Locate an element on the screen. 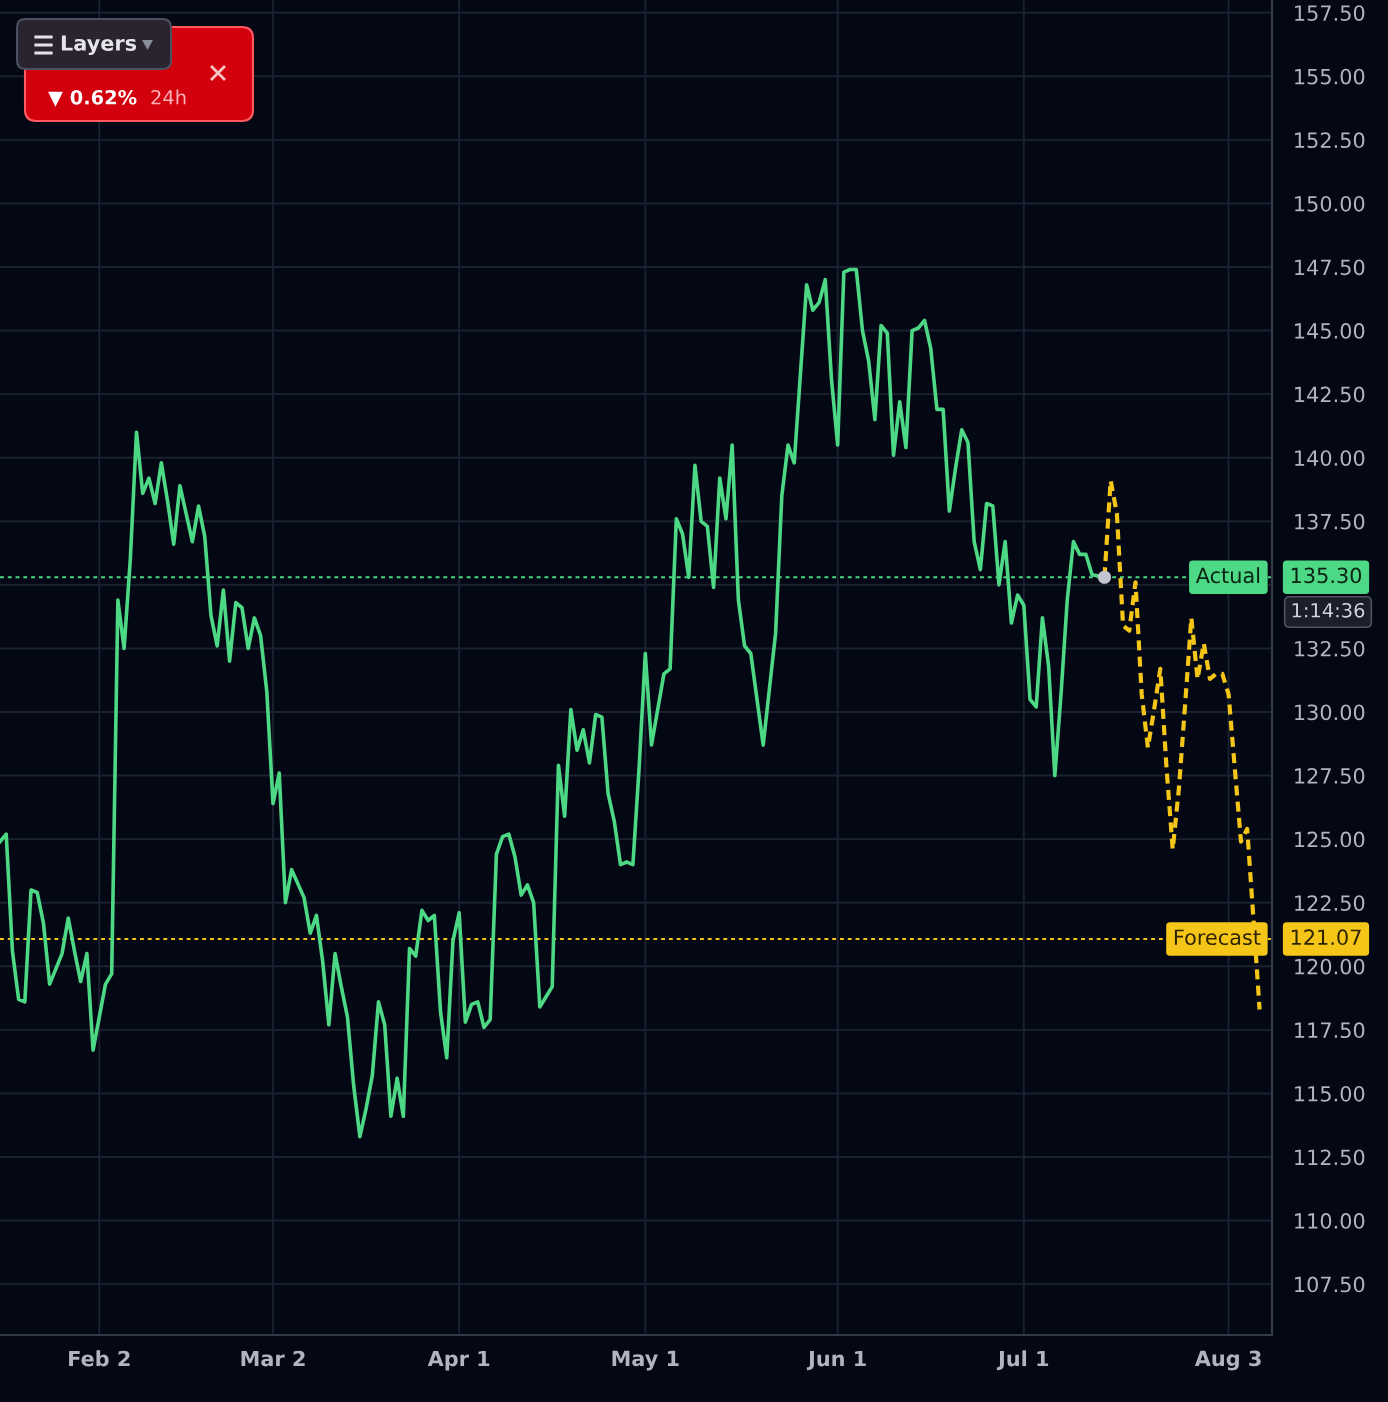 This screenshot has height=1402, width=1388. x-tick-label: Feb 2 is located at coordinates (99, 1358).